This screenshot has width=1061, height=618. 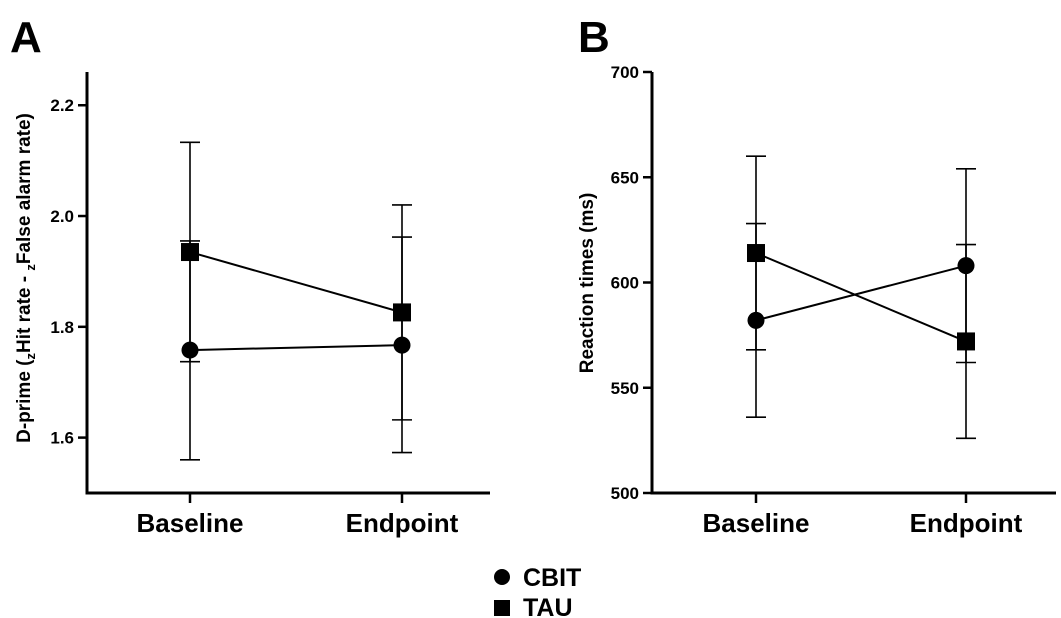 What do you see at coordinates (24, 401) in the screenshot?
I see `ylabel-part: D-prime (` at bounding box center [24, 401].